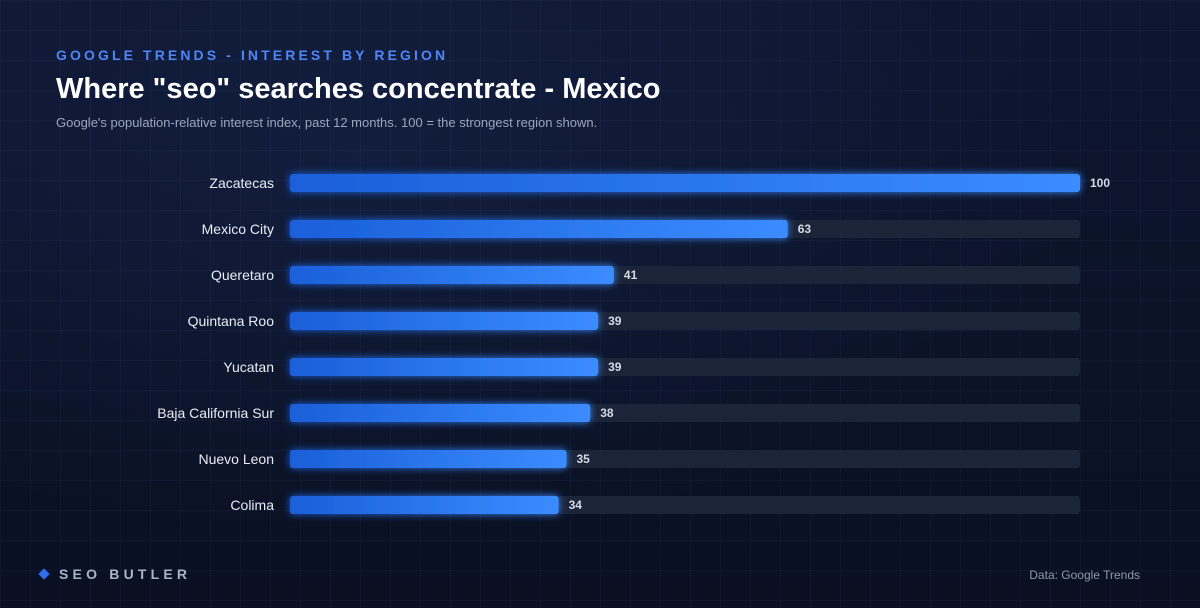  Describe the element at coordinates (252, 505) in the screenshot. I see `category-label: Colima` at that location.